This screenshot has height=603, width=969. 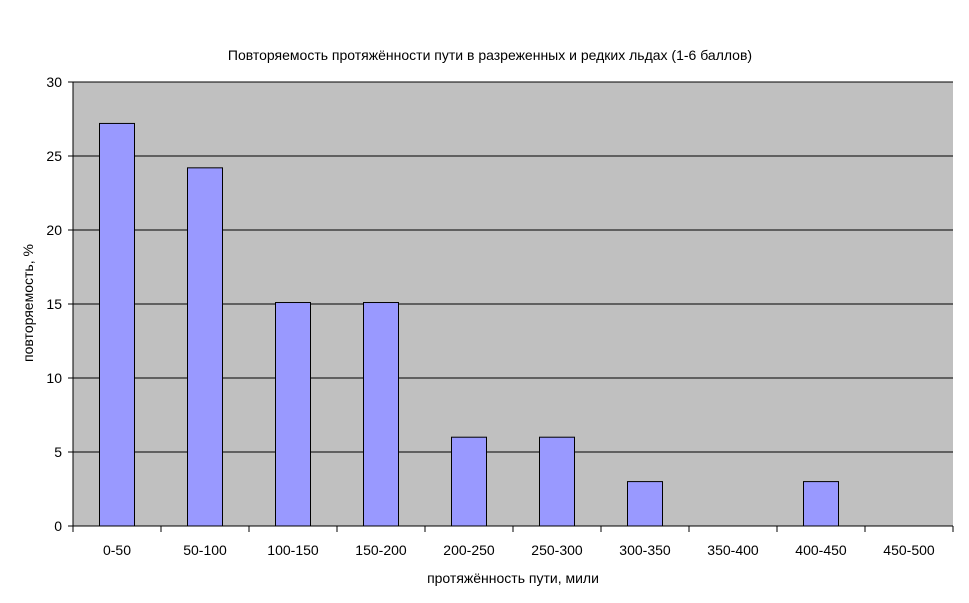 I want to click on x-tick-label: 100-150, so click(x=293, y=550).